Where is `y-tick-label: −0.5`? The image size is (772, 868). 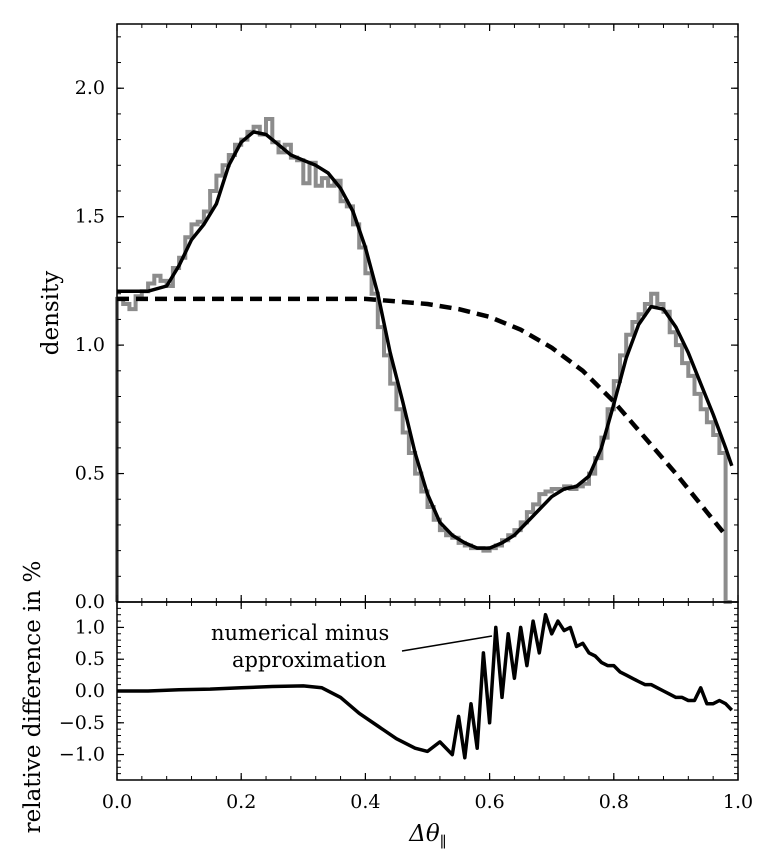
y-tick-label: −0.5 is located at coordinates (82, 723).